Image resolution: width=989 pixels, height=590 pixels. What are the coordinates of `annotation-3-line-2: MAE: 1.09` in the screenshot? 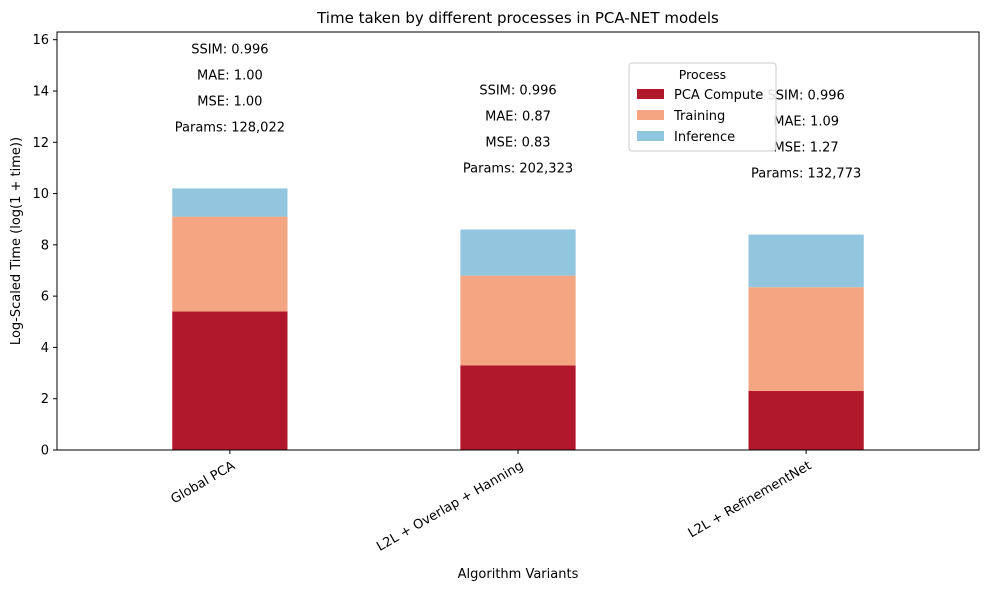 It's located at (806, 122).